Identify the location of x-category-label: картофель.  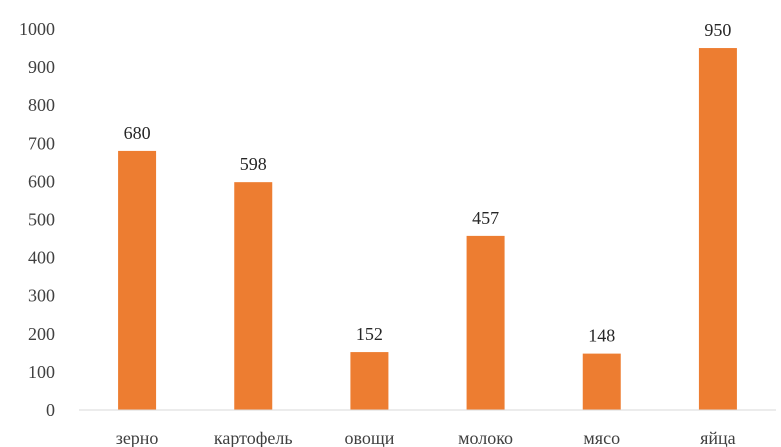
(253, 437).